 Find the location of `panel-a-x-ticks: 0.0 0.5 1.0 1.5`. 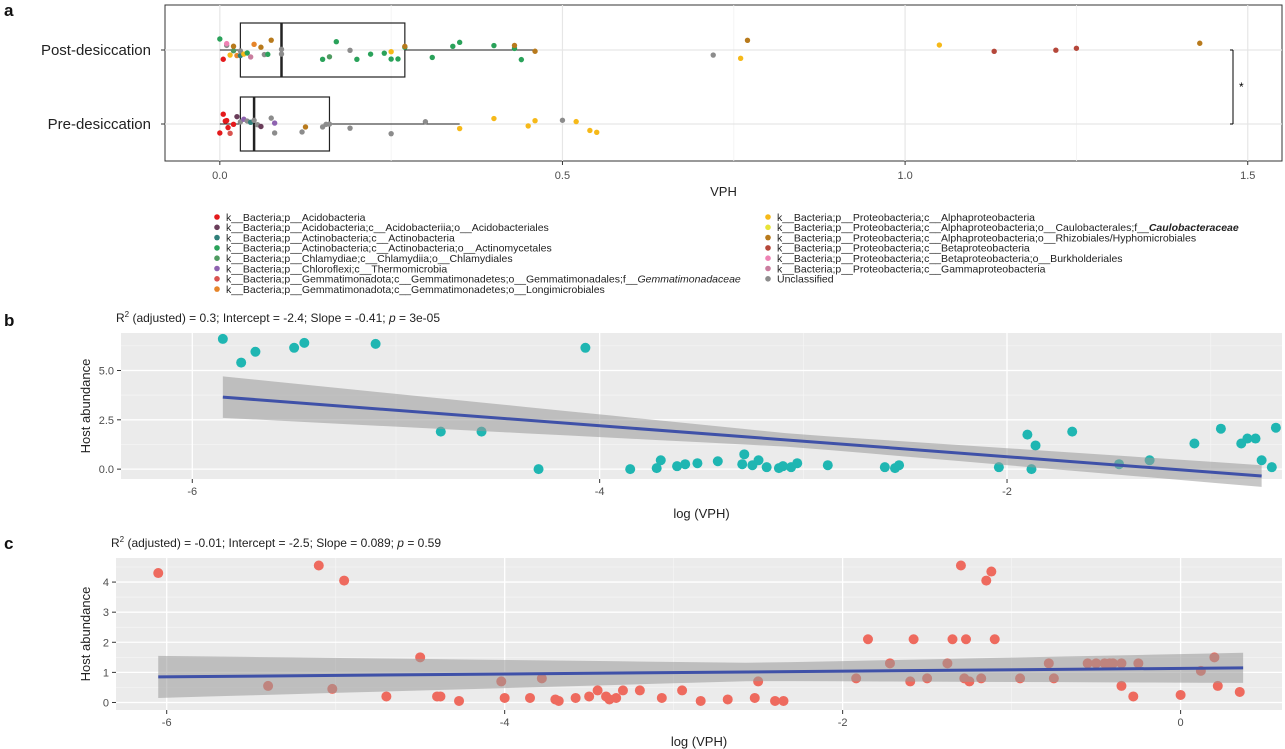

panel-a-x-ticks: 0.0 0.5 1.0 1.5 is located at coordinates (733, 171).